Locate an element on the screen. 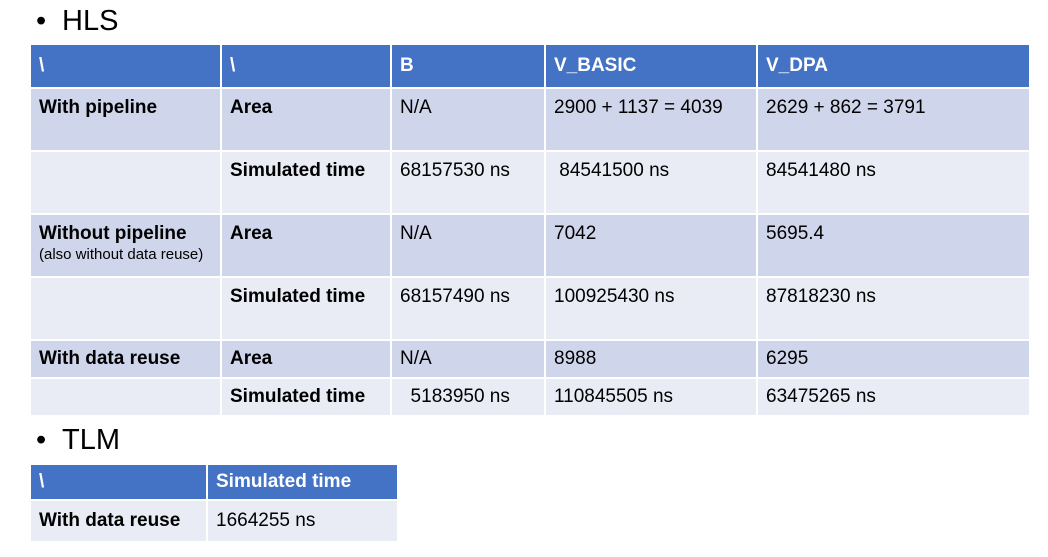 This screenshot has width=1048, height=557. table-row: With data reuse Area N/A 8988 6295 is located at coordinates (530, 359).